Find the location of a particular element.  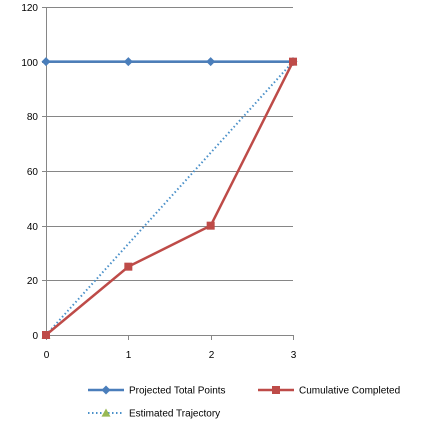

y-tick-label: 0 is located at coordinates (35, 336).